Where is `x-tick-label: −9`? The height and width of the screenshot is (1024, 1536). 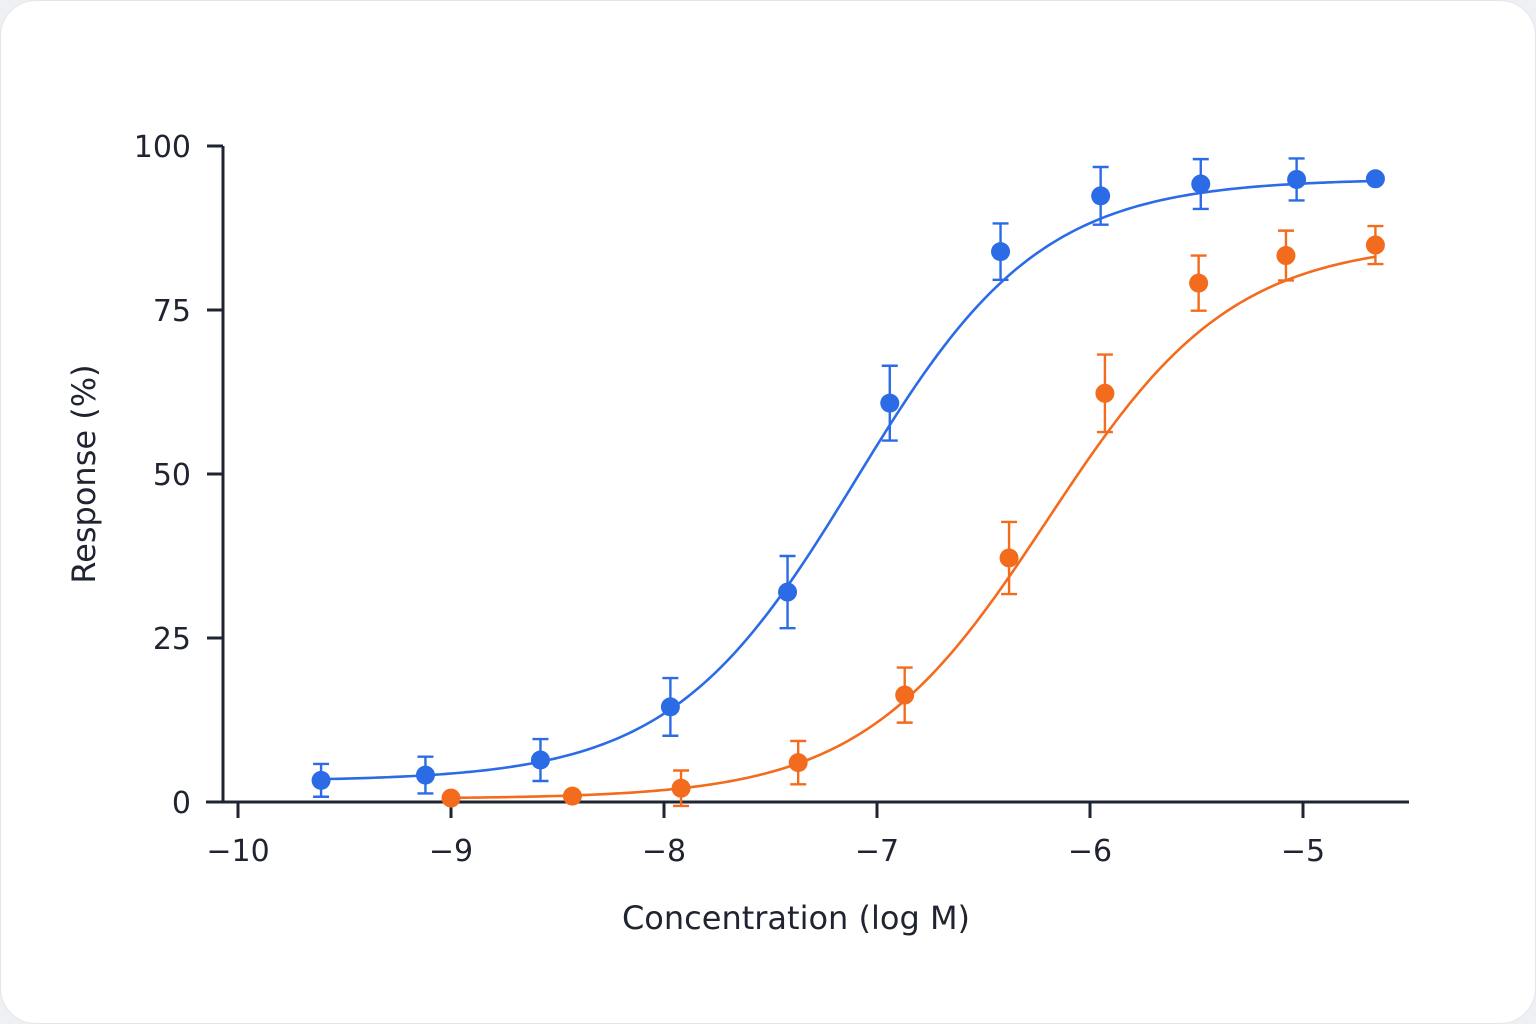
x-tick-label: −9 is located at coordinates (451, 851).